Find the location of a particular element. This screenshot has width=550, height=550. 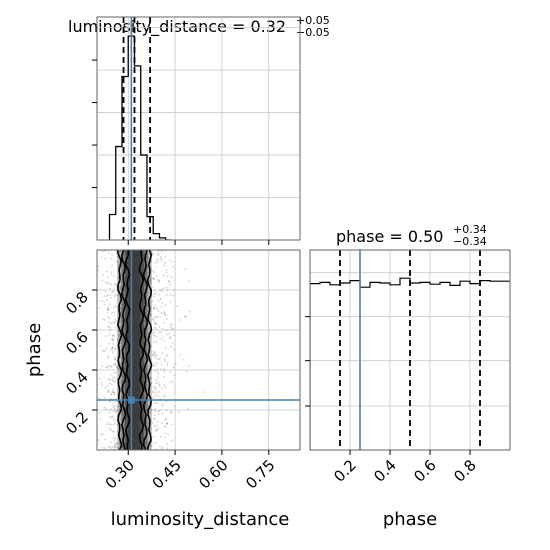

x-axis-label-distance: luminosity_distance is located at coordinates (200, 519).